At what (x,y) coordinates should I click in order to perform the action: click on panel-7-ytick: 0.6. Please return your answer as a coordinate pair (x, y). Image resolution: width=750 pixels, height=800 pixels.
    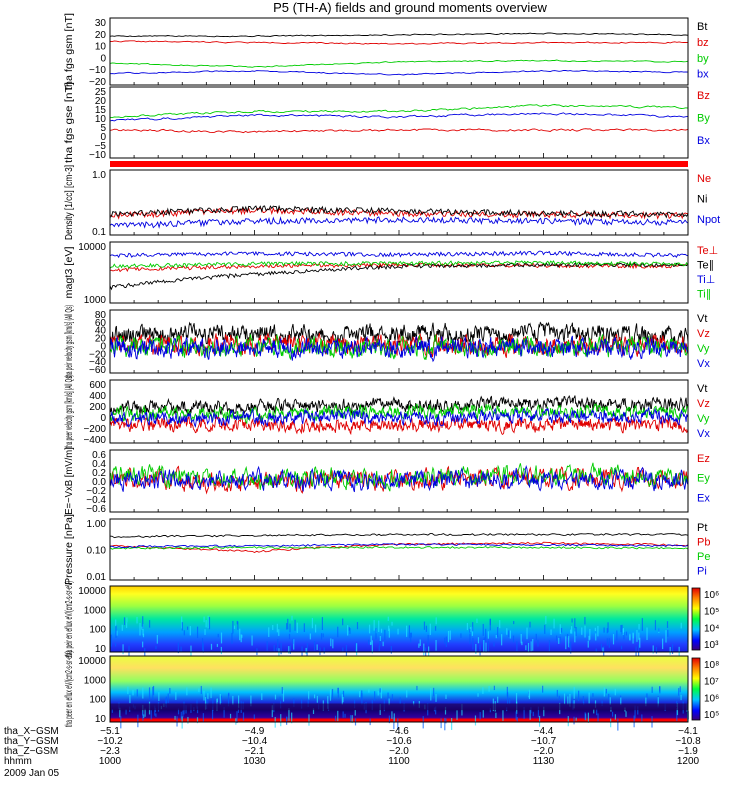
    Looking at the image, I should click on (99, 455).